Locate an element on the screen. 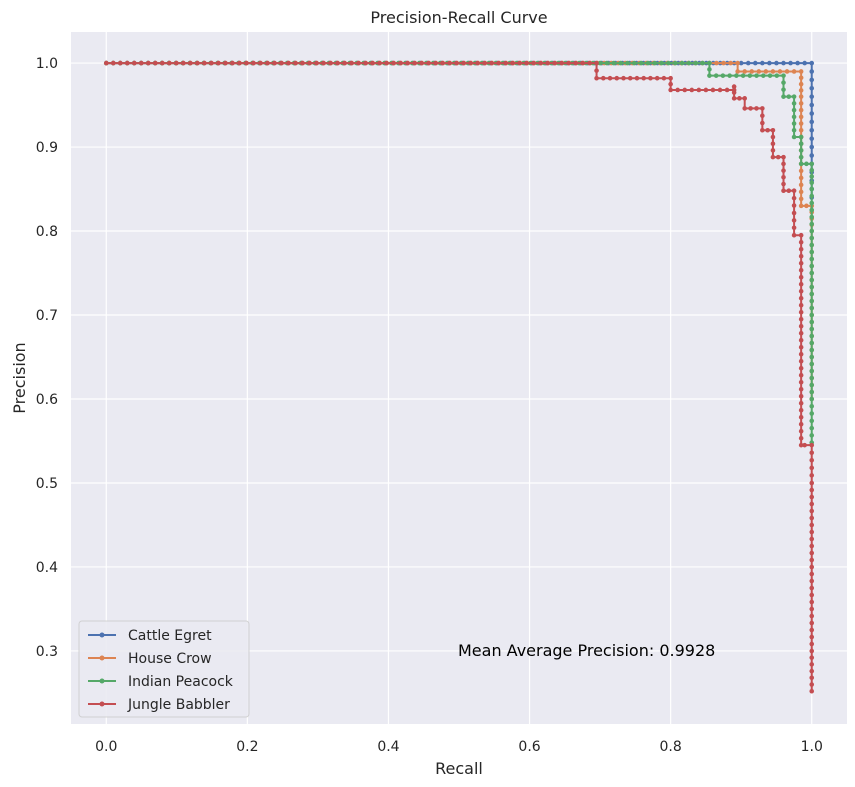 The width and height of the screenshot is (855, 787). y-tick-label: 1.0 is located at coordinates (47, 64).